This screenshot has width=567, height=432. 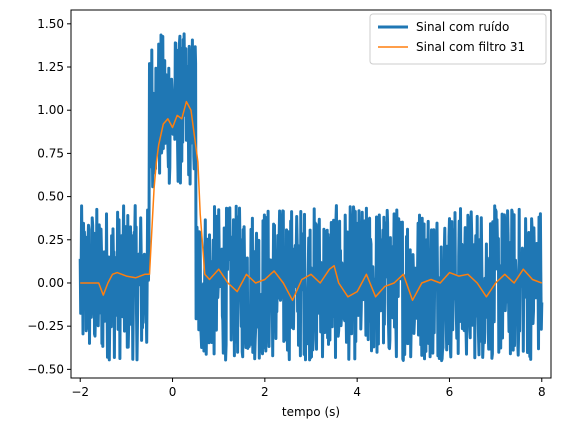 I want to click on y-tick-label: 0.75, so click(x=50, y=153).